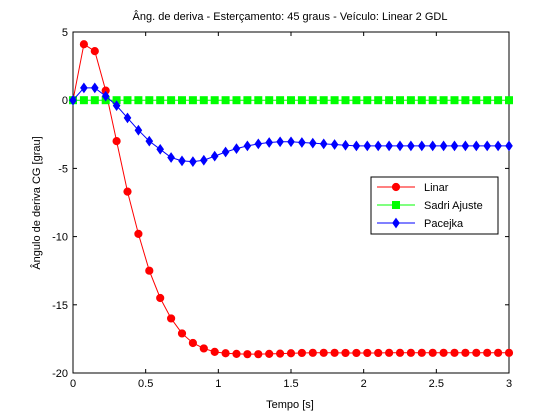 This screenshot has width=560, height=420. Describe the element at coordinates (290, 405) in the screenshot. I see `x-axis-label: Tempo [s]` at that location.